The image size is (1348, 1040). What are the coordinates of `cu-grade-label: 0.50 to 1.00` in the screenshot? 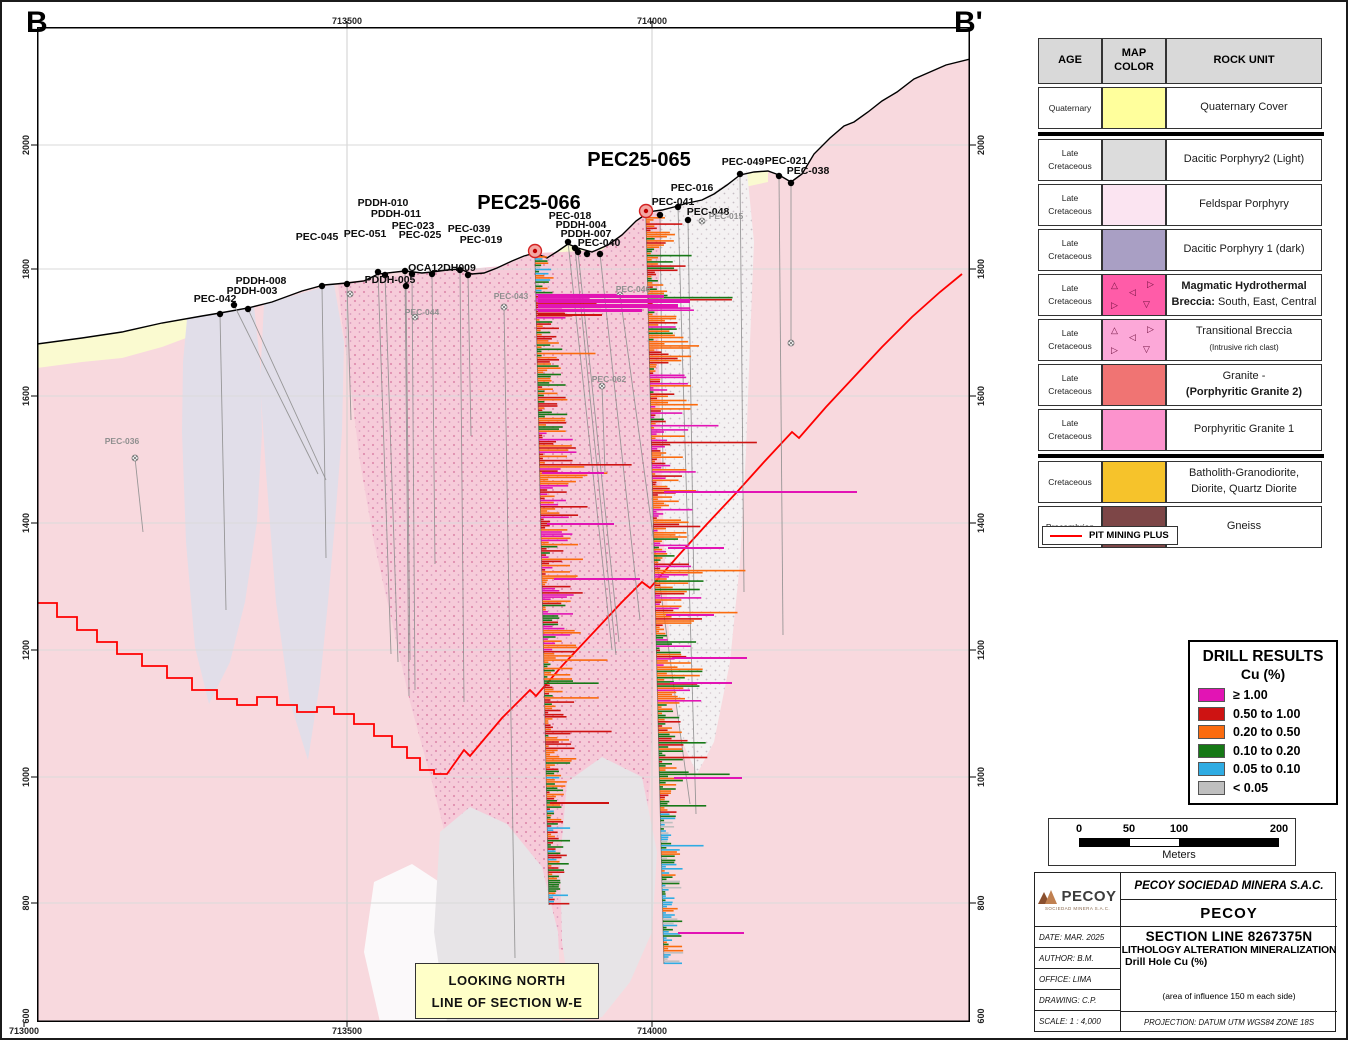 It's located at (1267, 713).